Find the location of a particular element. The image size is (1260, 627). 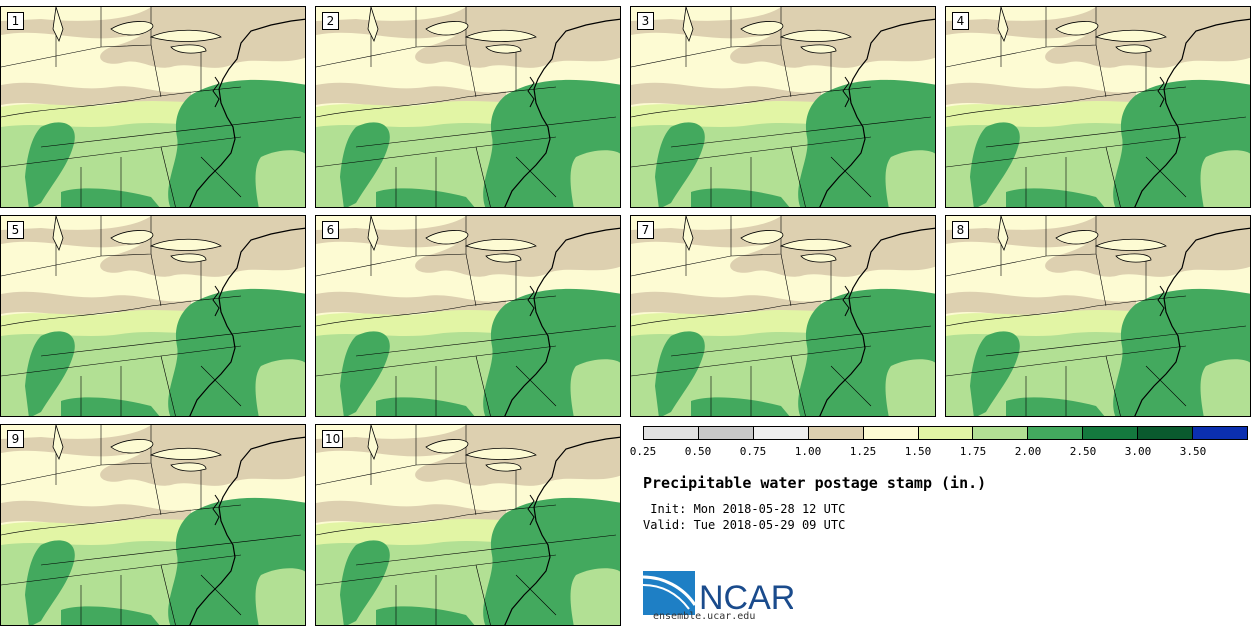

ensemble-member-panel: 7 is located at coordinates (783, 316).